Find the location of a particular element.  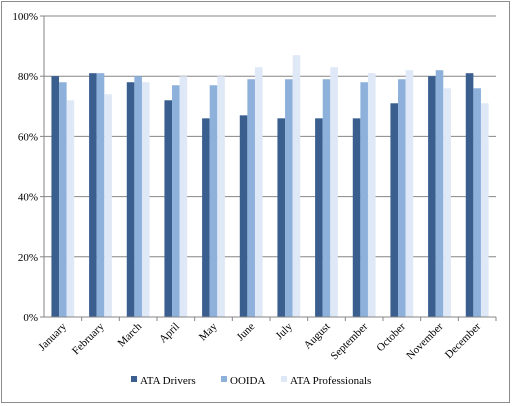

legend-label: ATA Drivers is located at coordinates (168, 381).